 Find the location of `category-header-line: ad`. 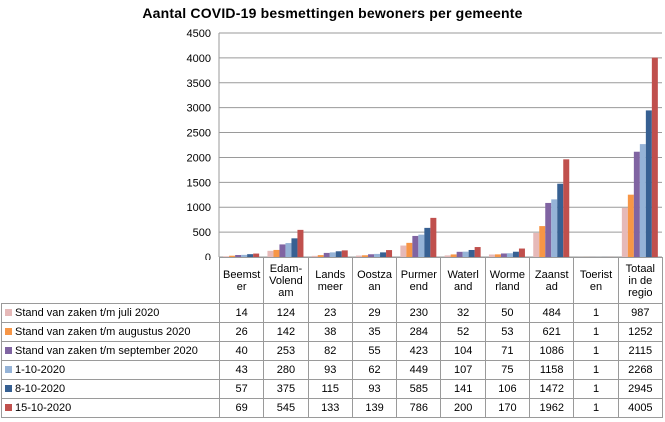

category-header-line: ad is located at coordinates (551, 286).